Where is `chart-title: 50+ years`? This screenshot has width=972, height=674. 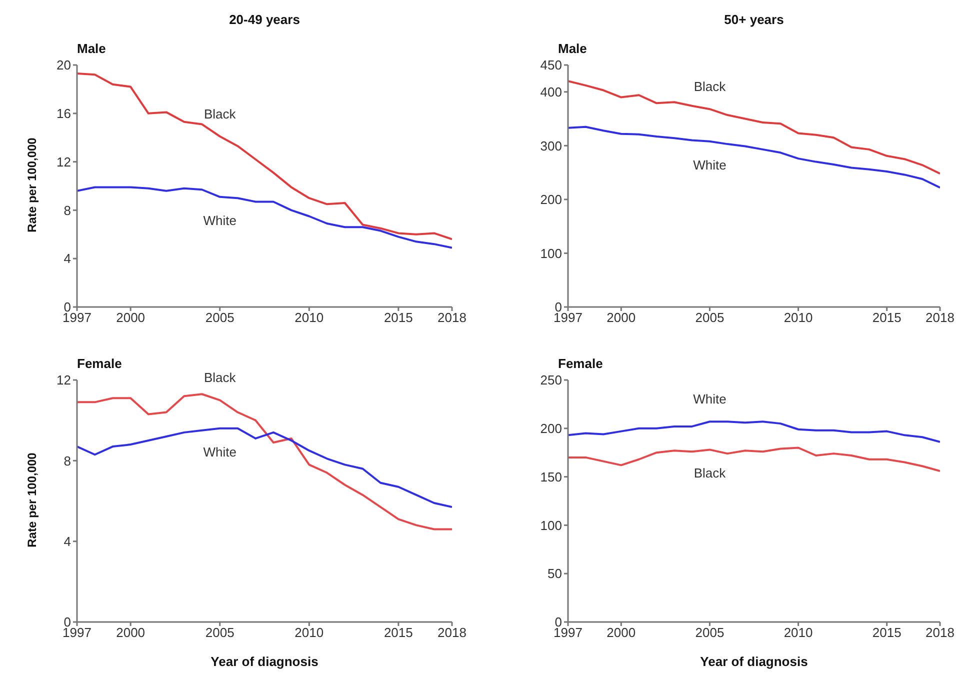 chart-title: 50+ years is located at coordinates (754, 19).